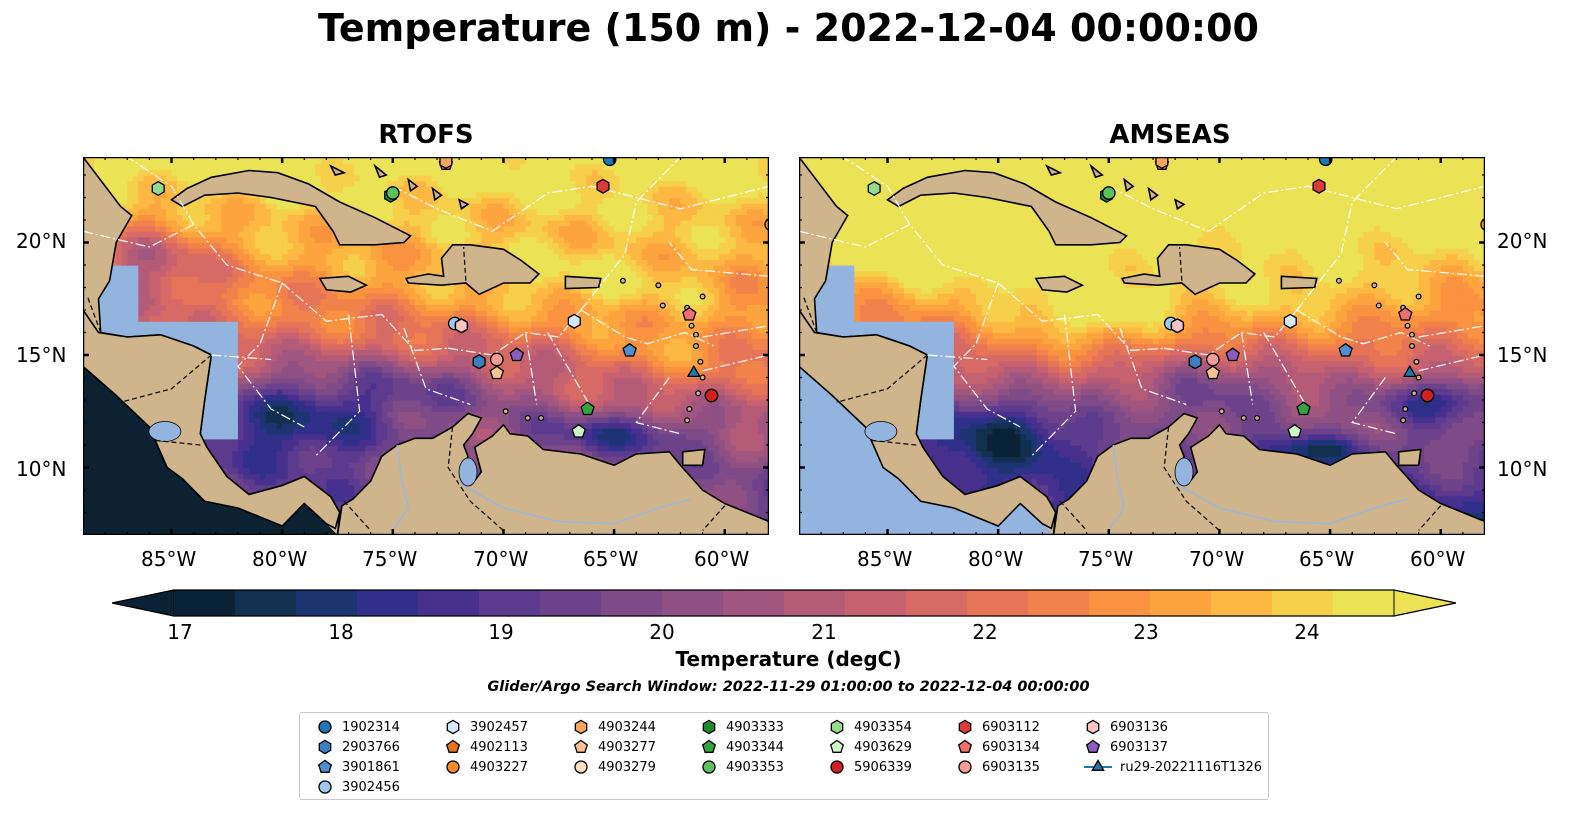  I want to click on legend-item-3902456: 3902456, so click(358, 787).